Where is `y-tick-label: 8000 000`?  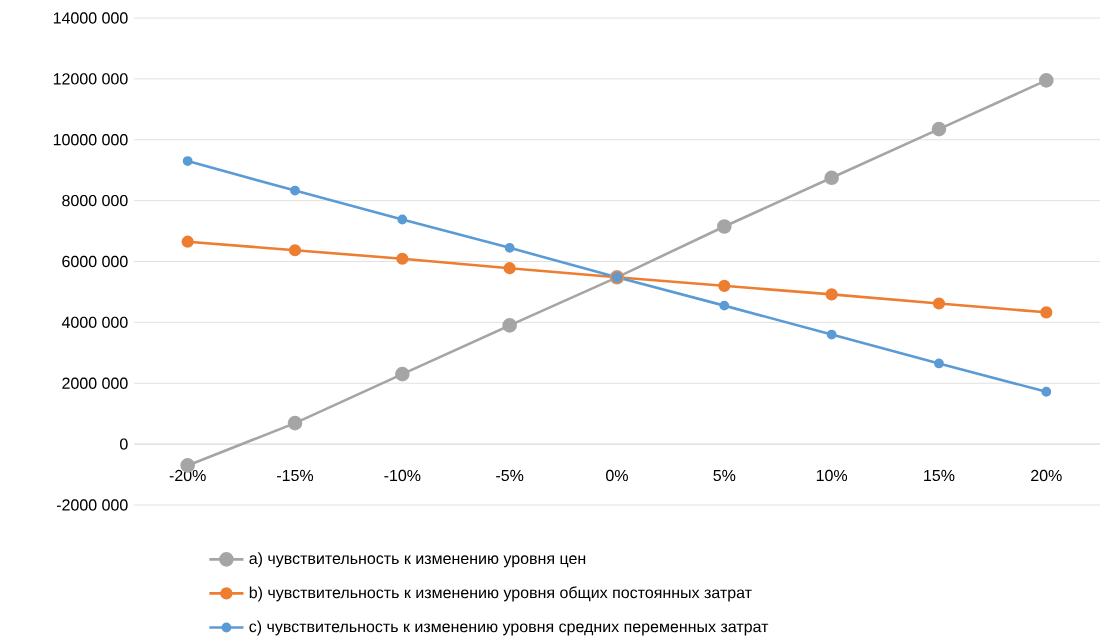
y-tick-label: 8000 000 is located at coordinates (95, 200).